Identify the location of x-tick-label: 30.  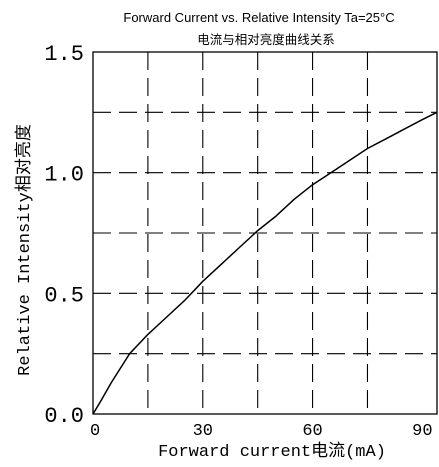
(203, 431).